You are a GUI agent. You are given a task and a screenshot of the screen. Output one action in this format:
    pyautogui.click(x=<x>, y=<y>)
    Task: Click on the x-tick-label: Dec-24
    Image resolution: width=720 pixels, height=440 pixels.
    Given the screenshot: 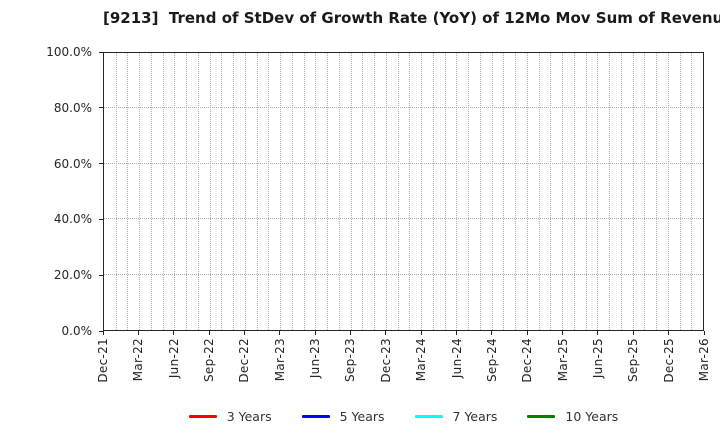 What is the action you would take?
    pyautogui.click(x=527, y=360)
    